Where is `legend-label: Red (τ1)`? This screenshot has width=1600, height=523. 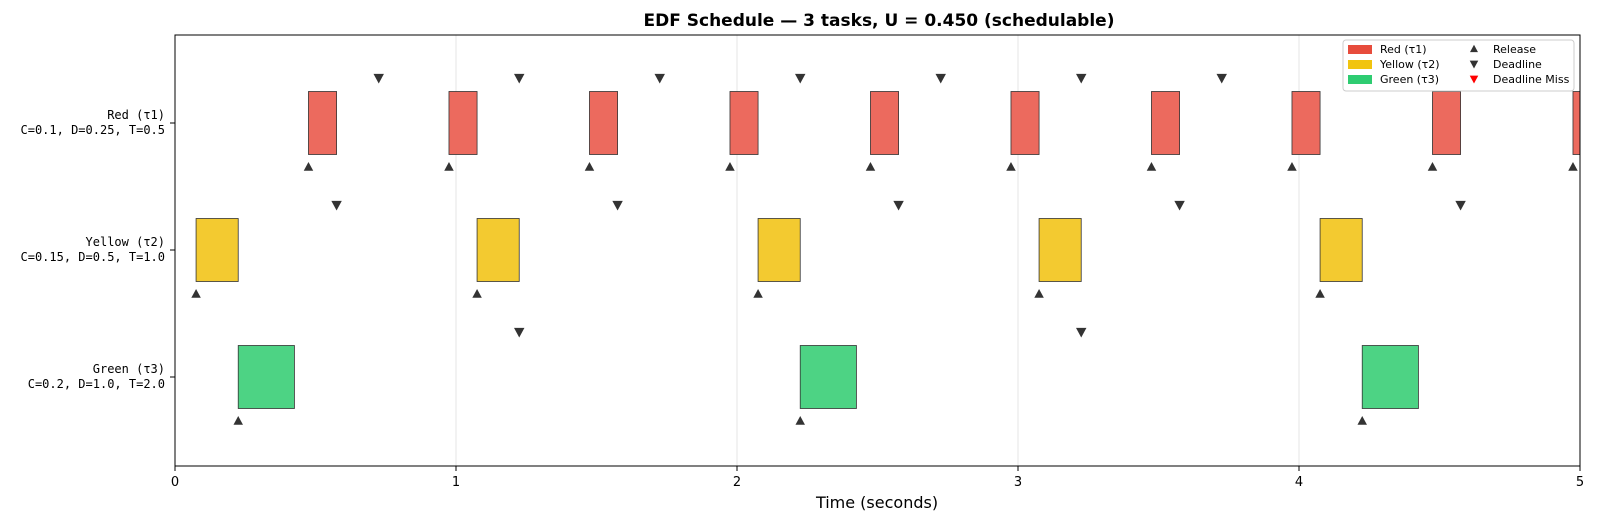 legend-label: Red (τ1) is located at coordinates (1403, 49).